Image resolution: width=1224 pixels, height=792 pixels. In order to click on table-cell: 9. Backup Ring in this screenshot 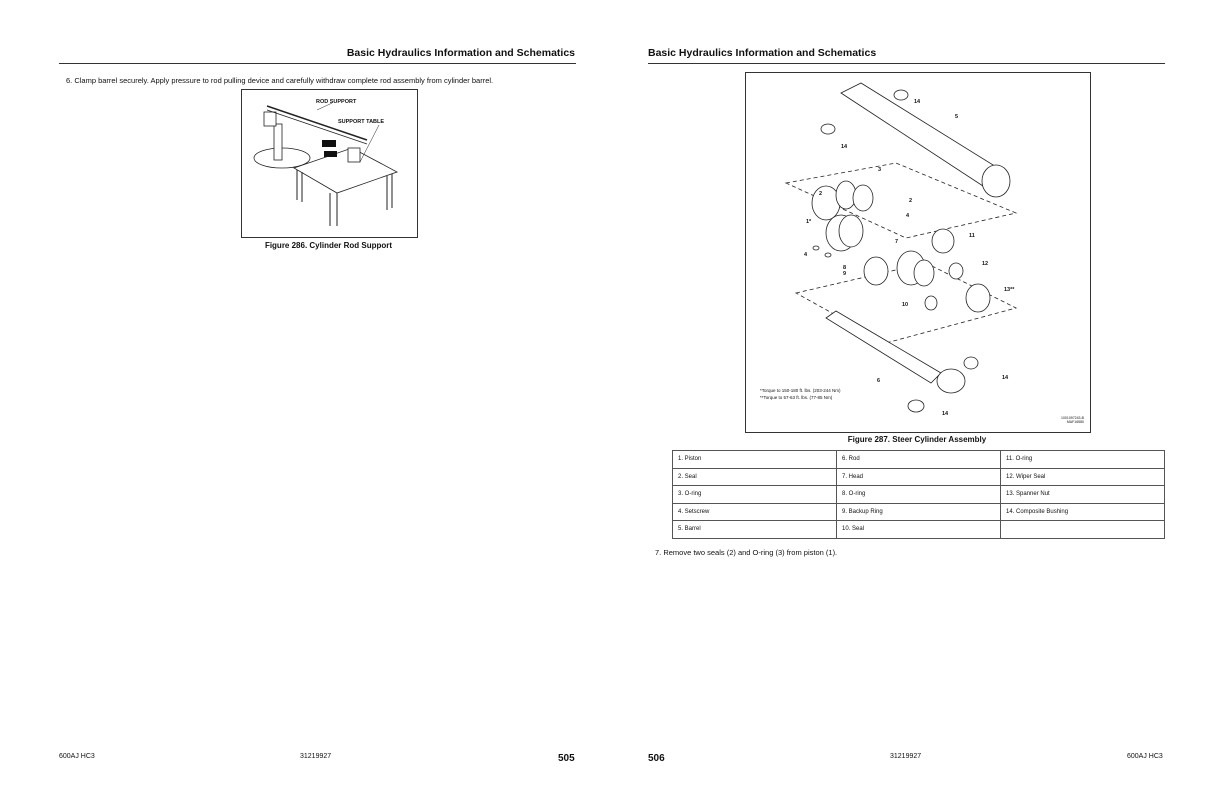, I will do `click(918, 511)`.